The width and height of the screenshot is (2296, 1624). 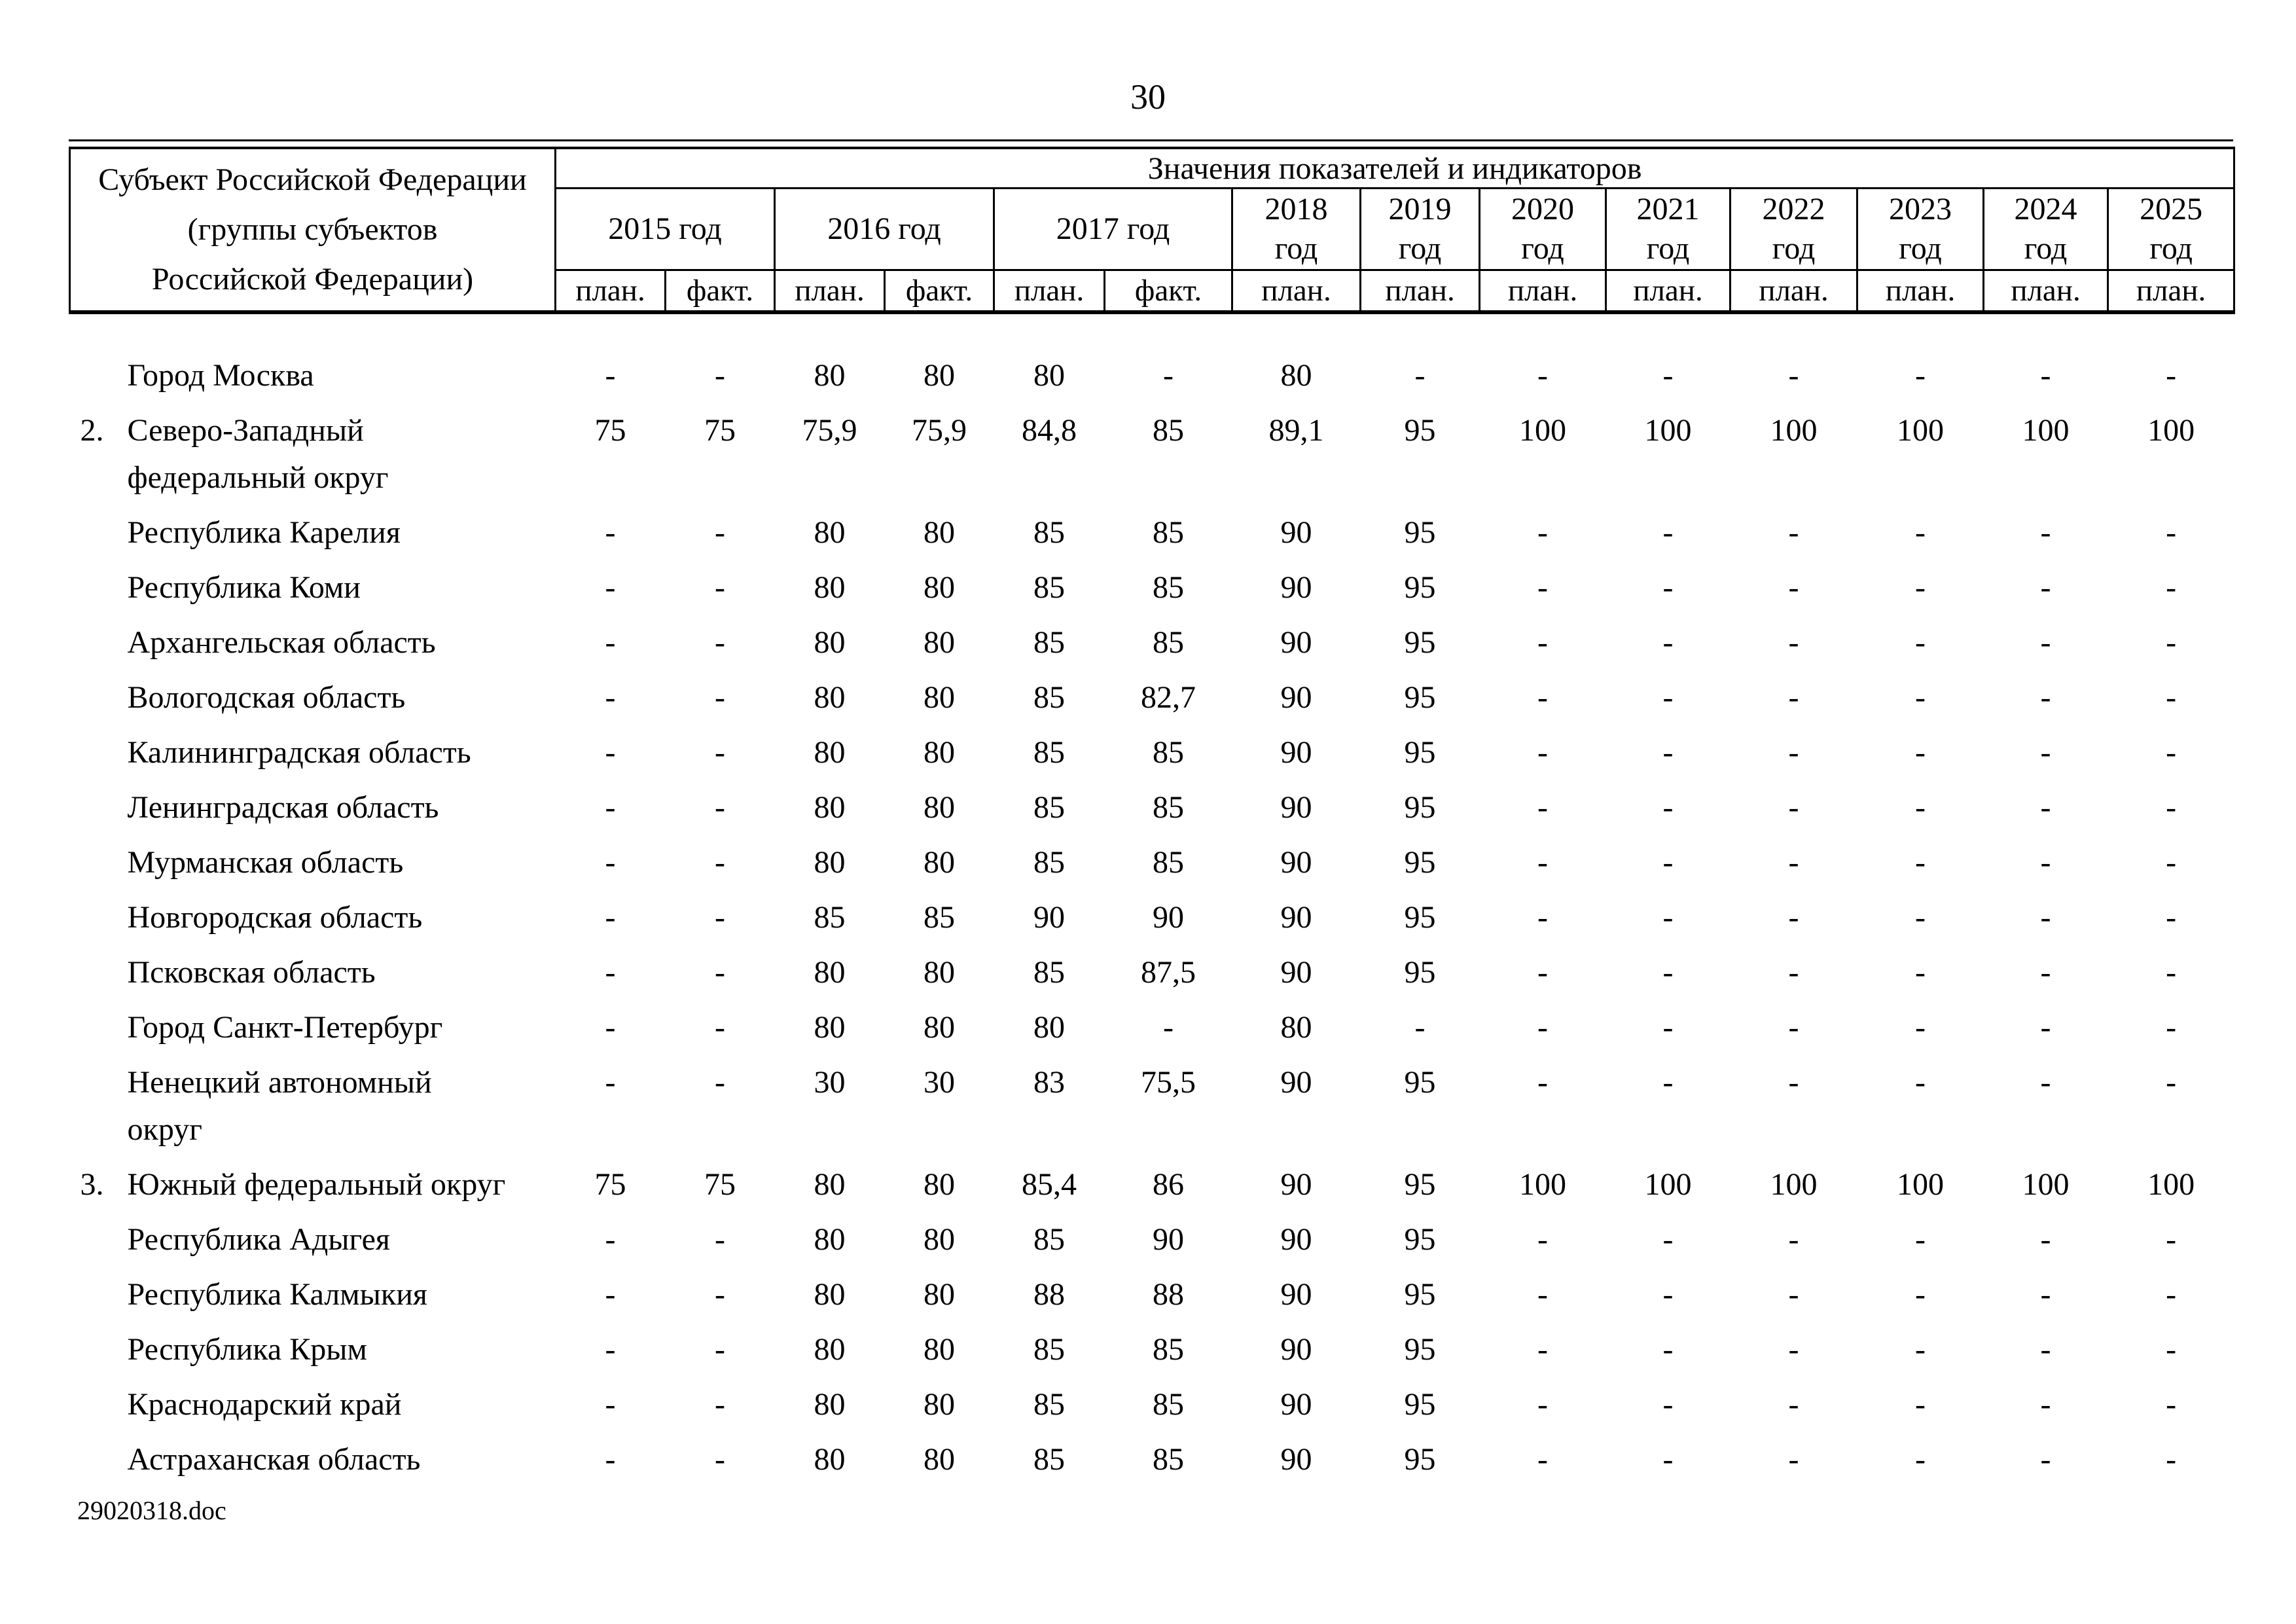 What do you see at coordinates (611, 292) in the screenshot?
I see `subheader-2015-plan: план.` at bounding box center [611, 292].